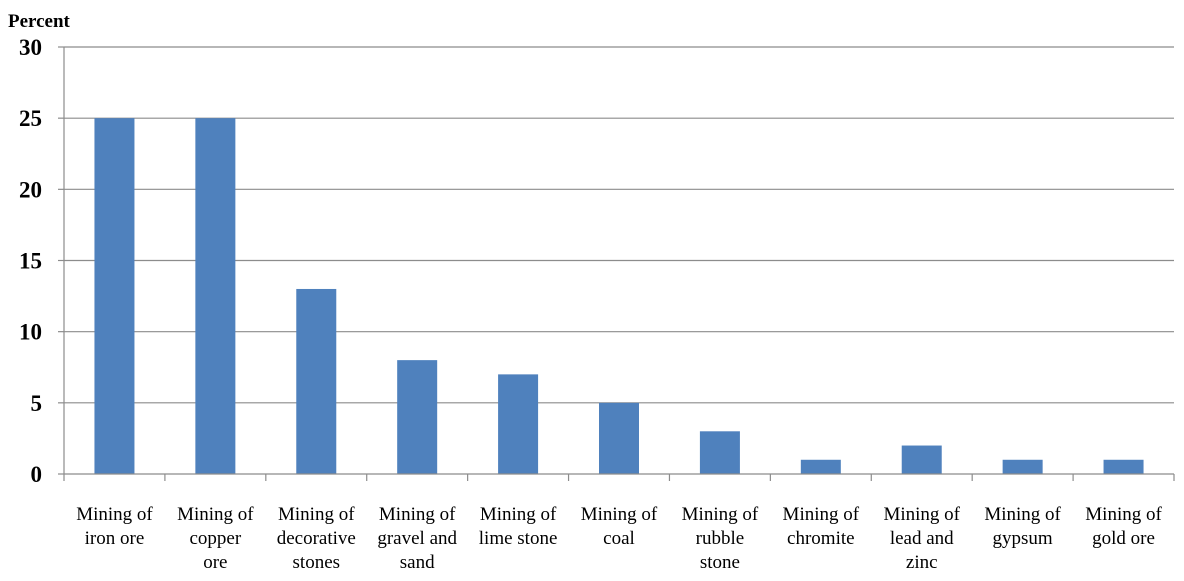  I want to click on y-tick-label: 15, so click(30, 261).